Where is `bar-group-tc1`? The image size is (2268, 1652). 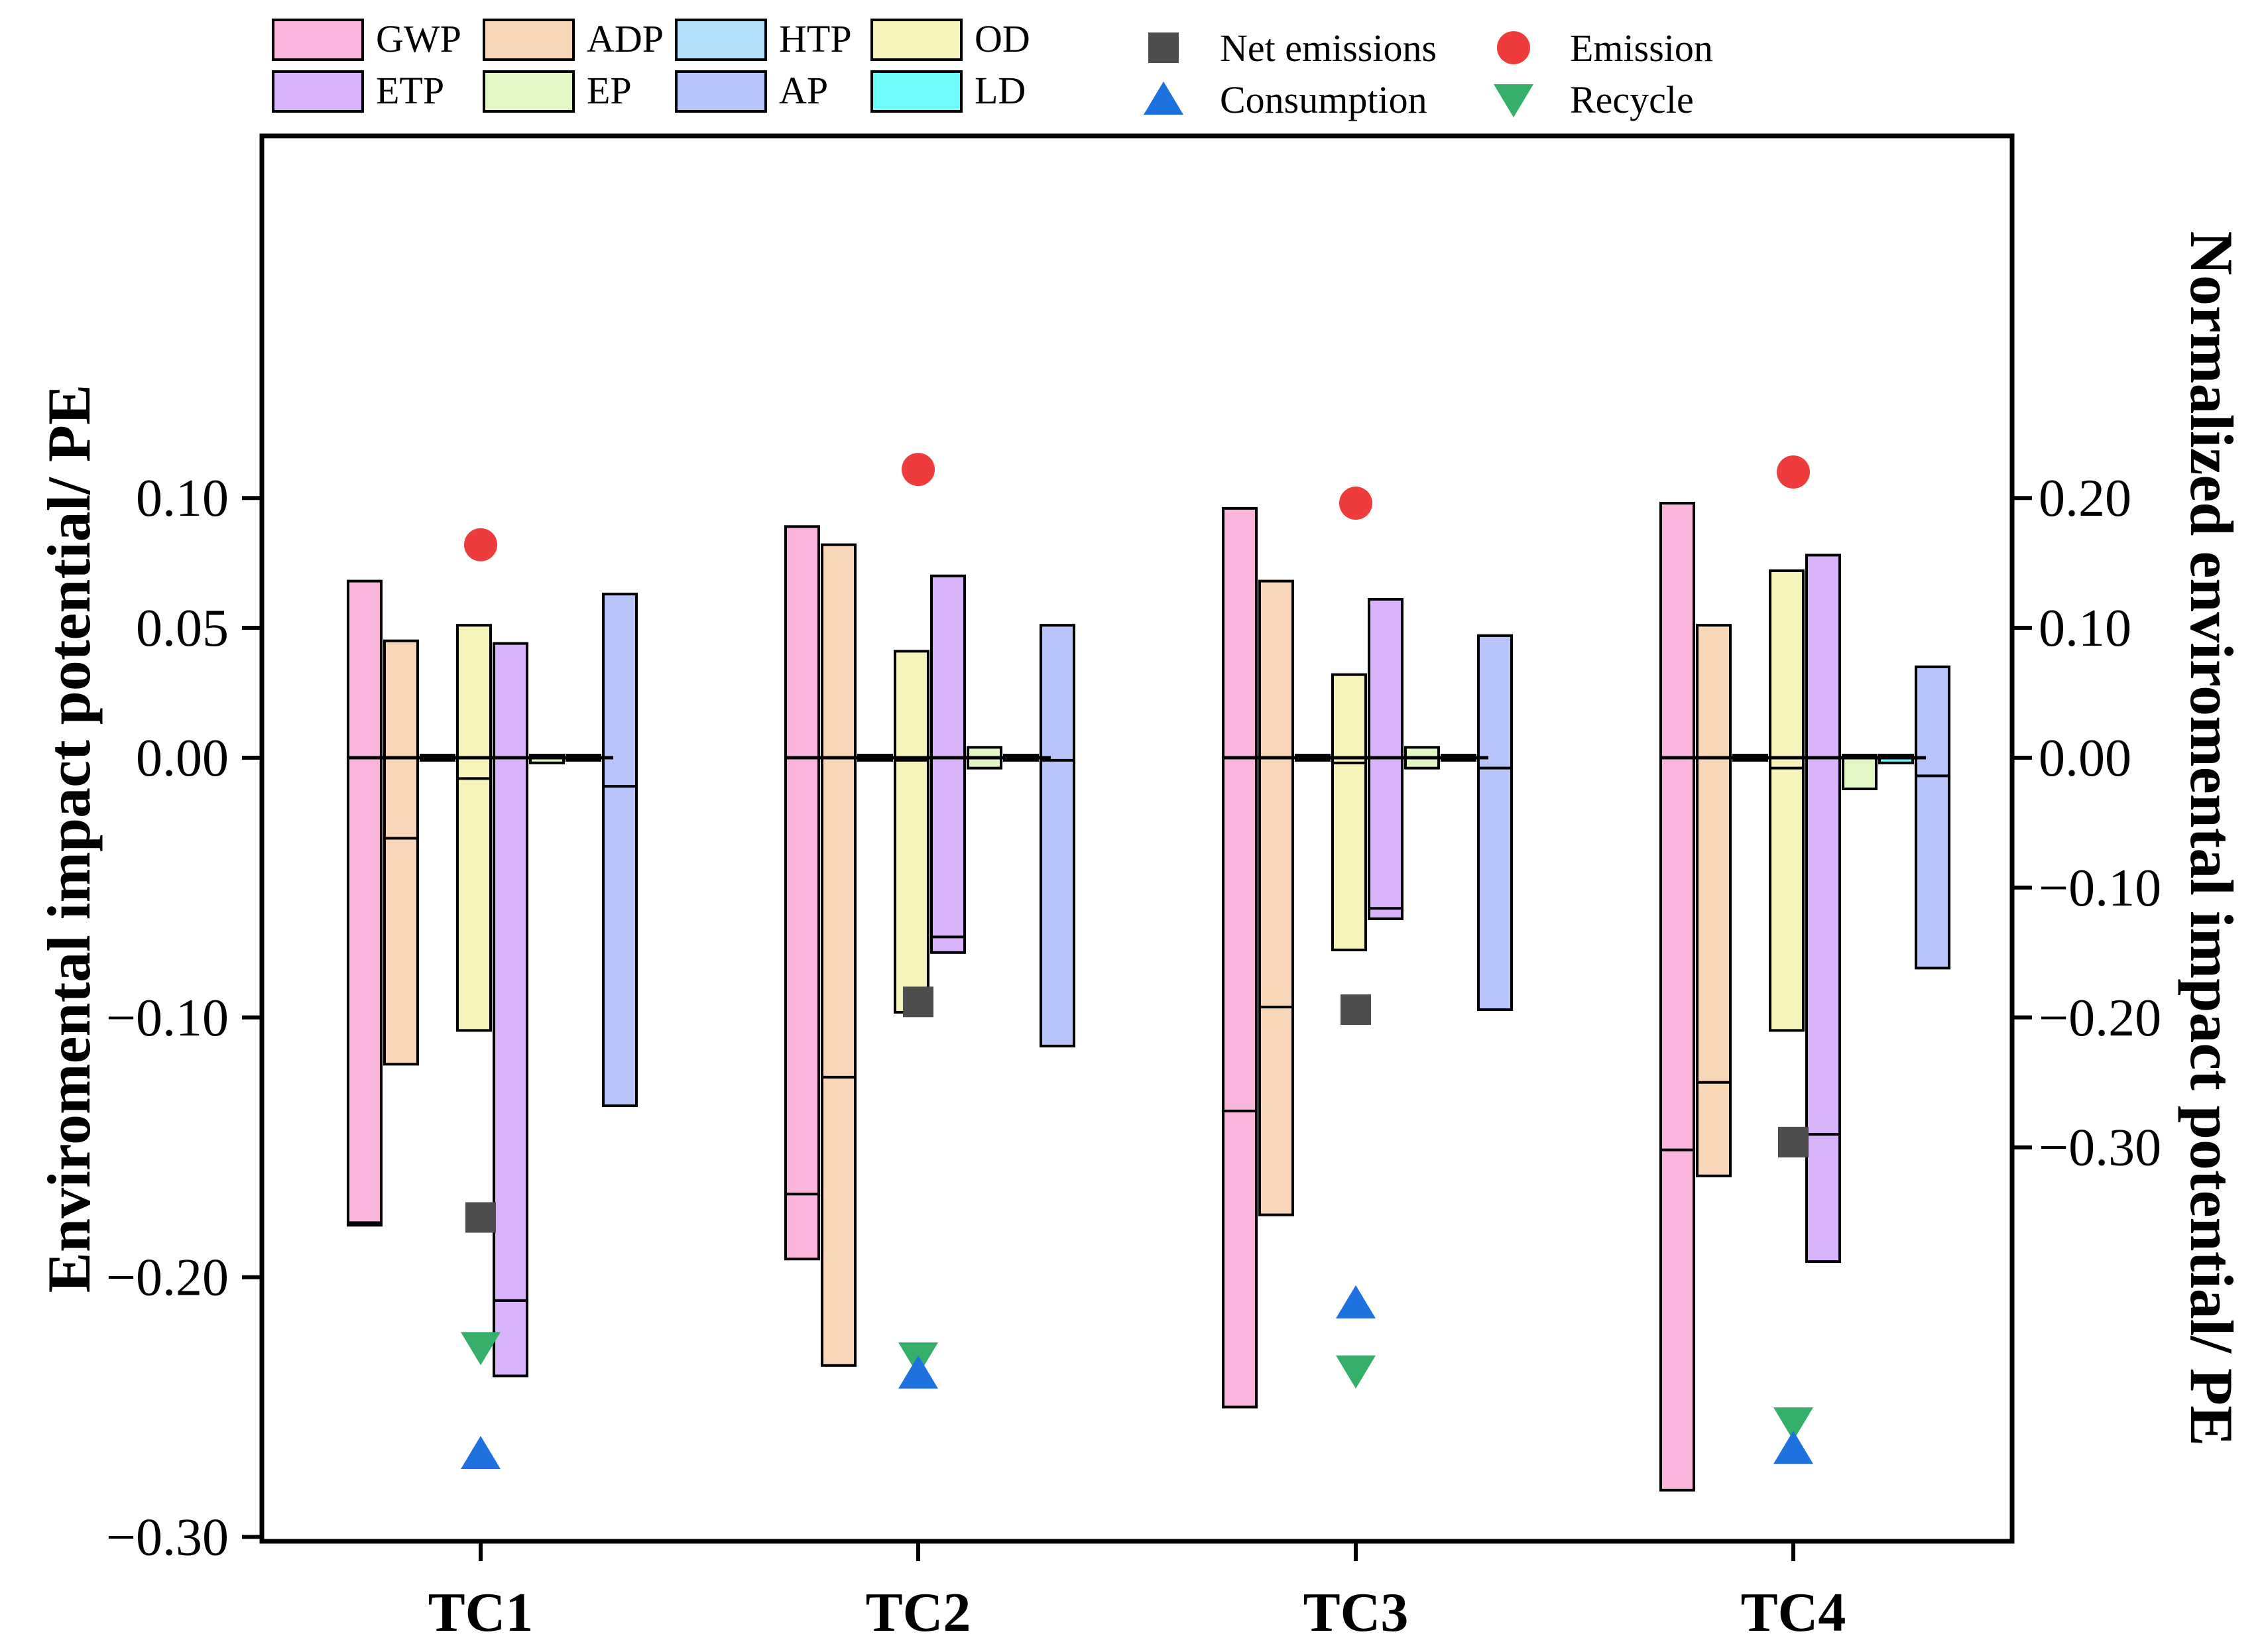 bar-group-tc1 is located at coordinates (492, 978).